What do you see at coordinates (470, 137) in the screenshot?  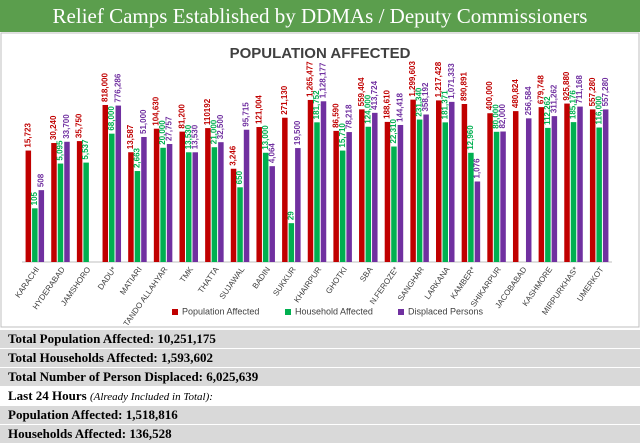 I see `value-label: 12,960` at bounding box center [470, 137].